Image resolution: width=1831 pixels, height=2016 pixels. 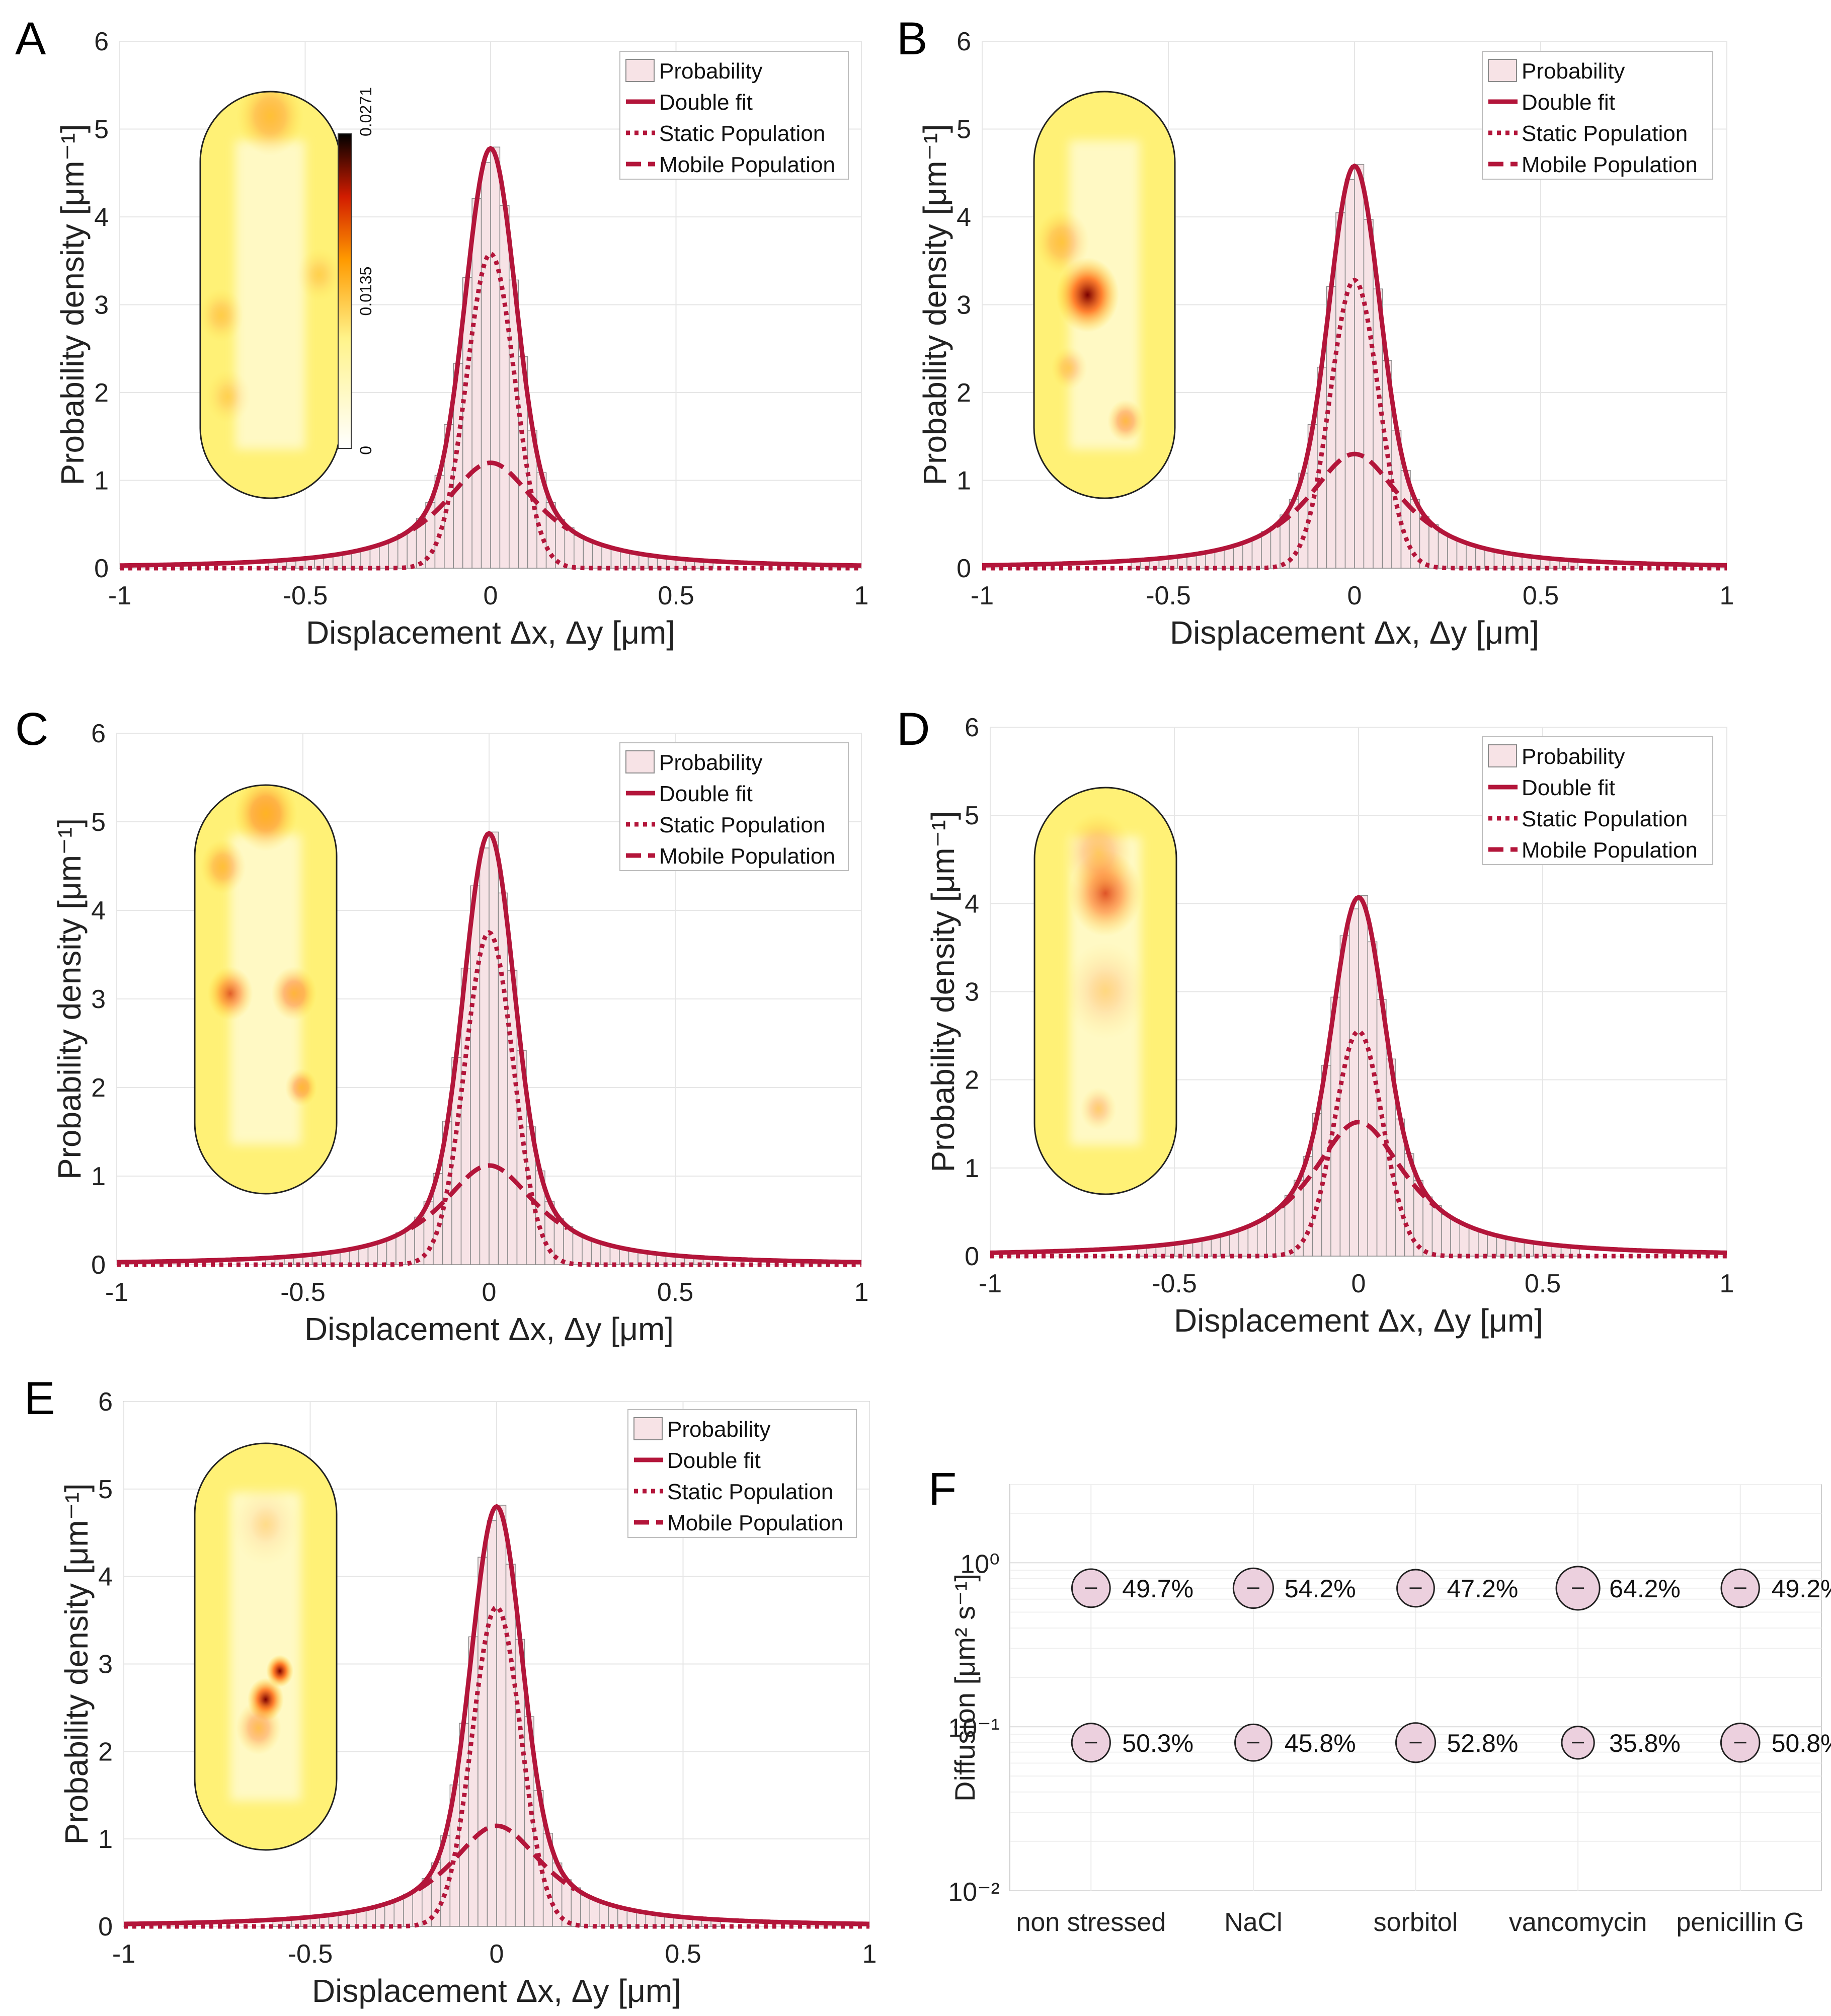 I want to click on histogram, so click(x=1354, y=366).